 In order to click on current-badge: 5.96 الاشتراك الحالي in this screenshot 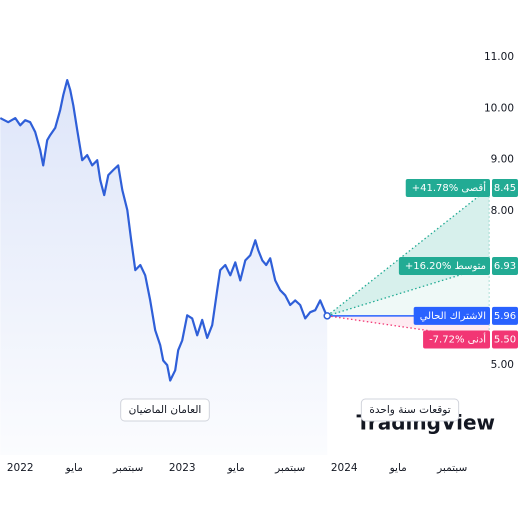, I will do `click(465, 315)`.